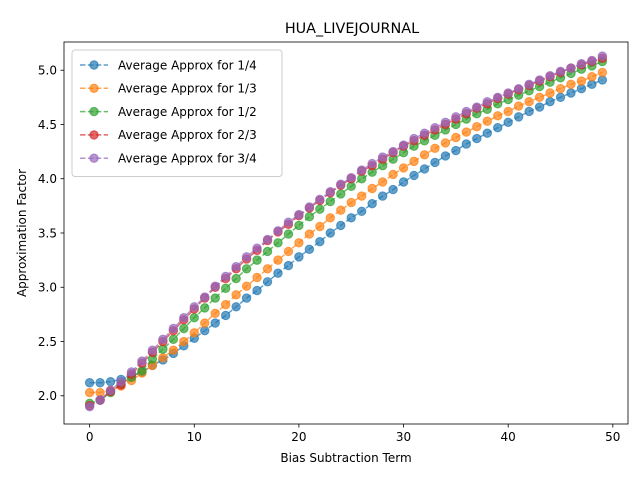  I want to click on legend-box, so click(177, 113).